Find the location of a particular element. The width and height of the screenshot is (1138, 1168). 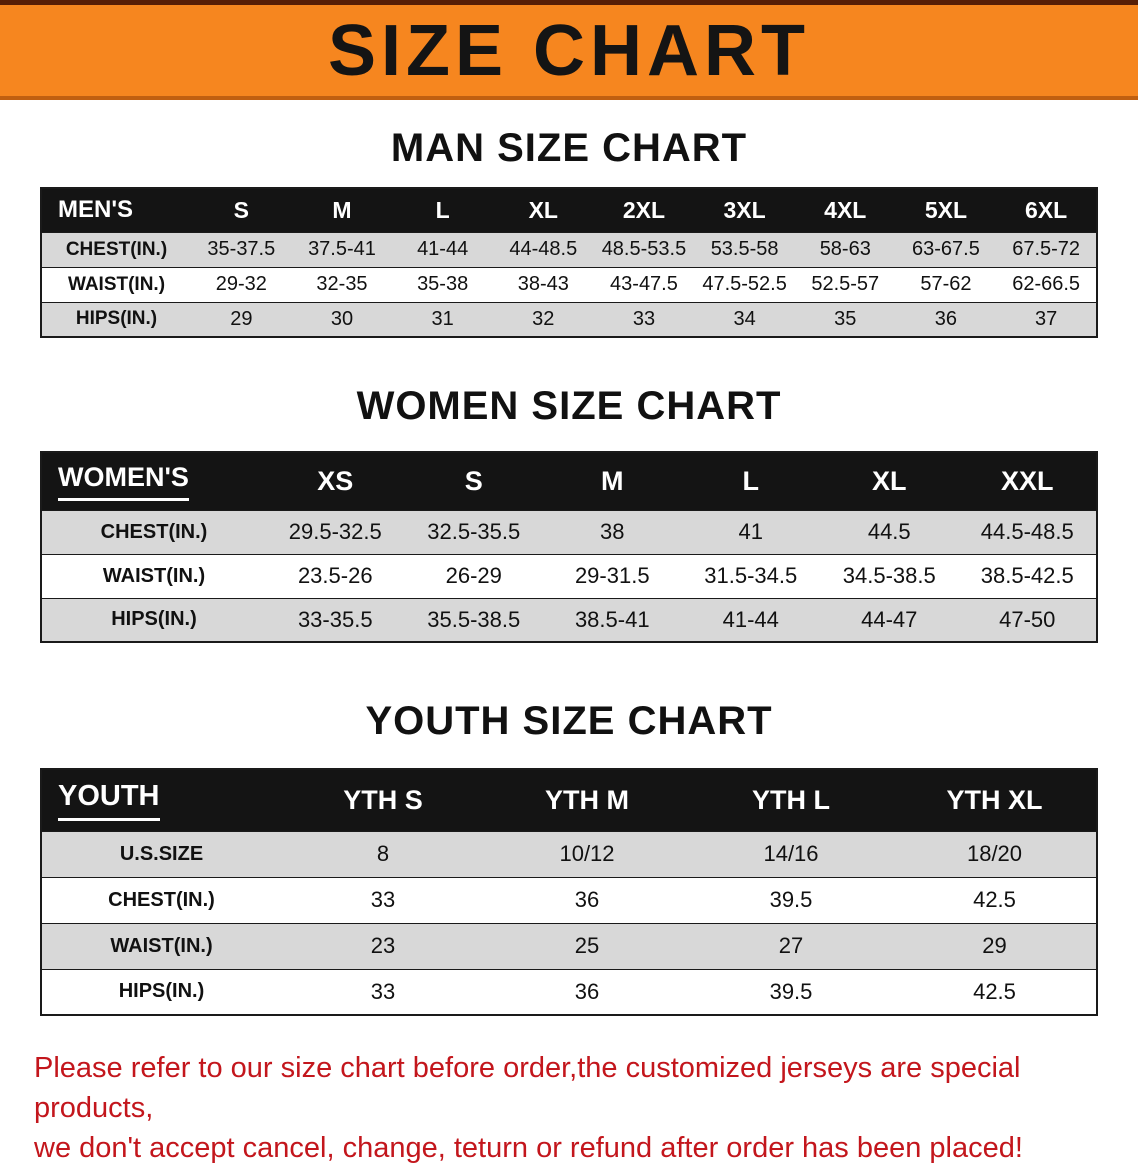

size-value: 29.5-32.5 is located at coordinates (335, 532).